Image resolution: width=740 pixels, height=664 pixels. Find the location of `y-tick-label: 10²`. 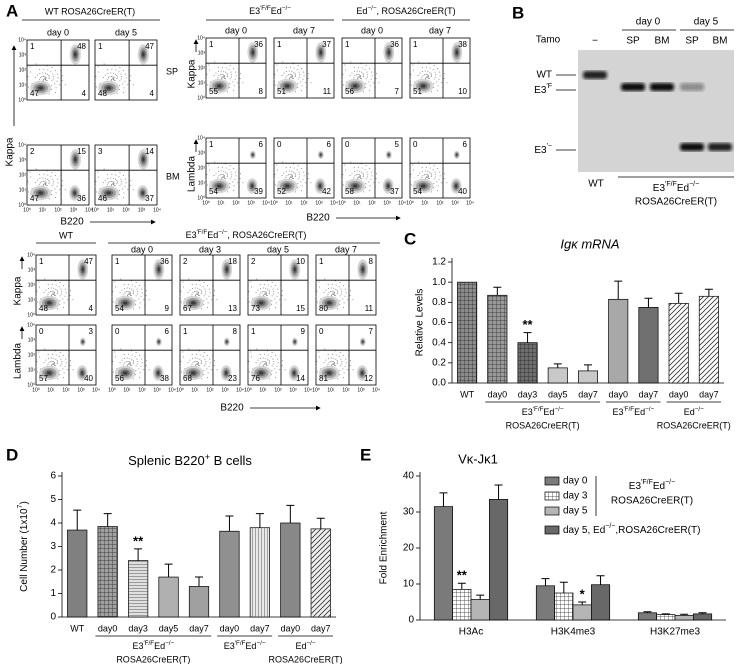

y-tick-label: 10² is located at coordinates (23, 70).